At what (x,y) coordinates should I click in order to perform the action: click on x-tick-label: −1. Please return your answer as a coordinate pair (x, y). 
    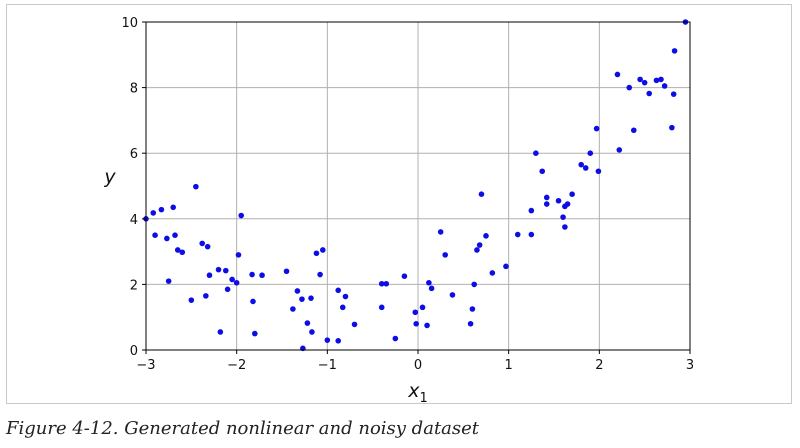
    Looking at the image, I should click on (327, 365).